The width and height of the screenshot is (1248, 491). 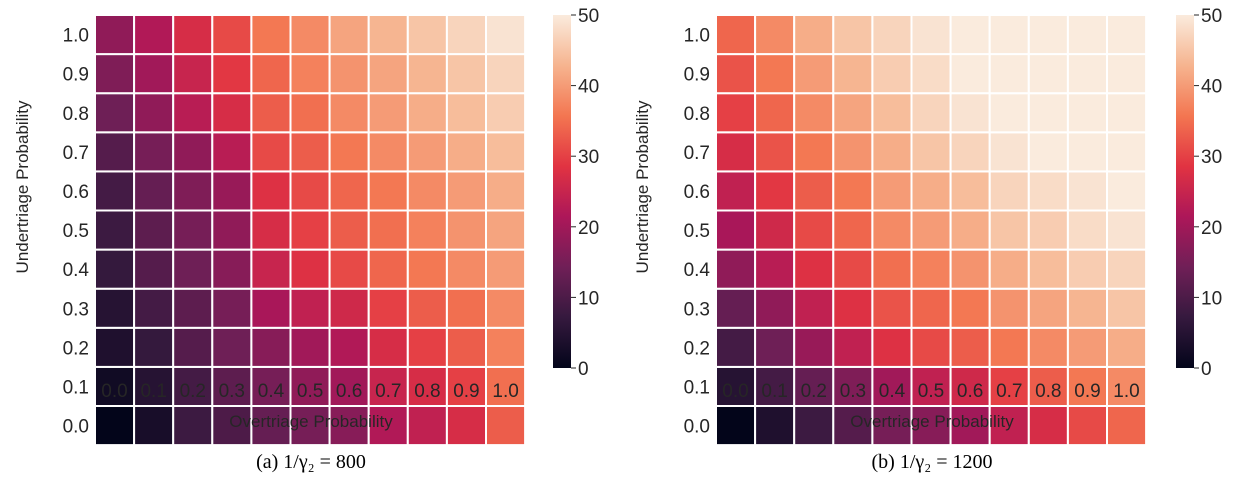 I want to click on x-tick-label: 0.0, so click(x=735, y=391).